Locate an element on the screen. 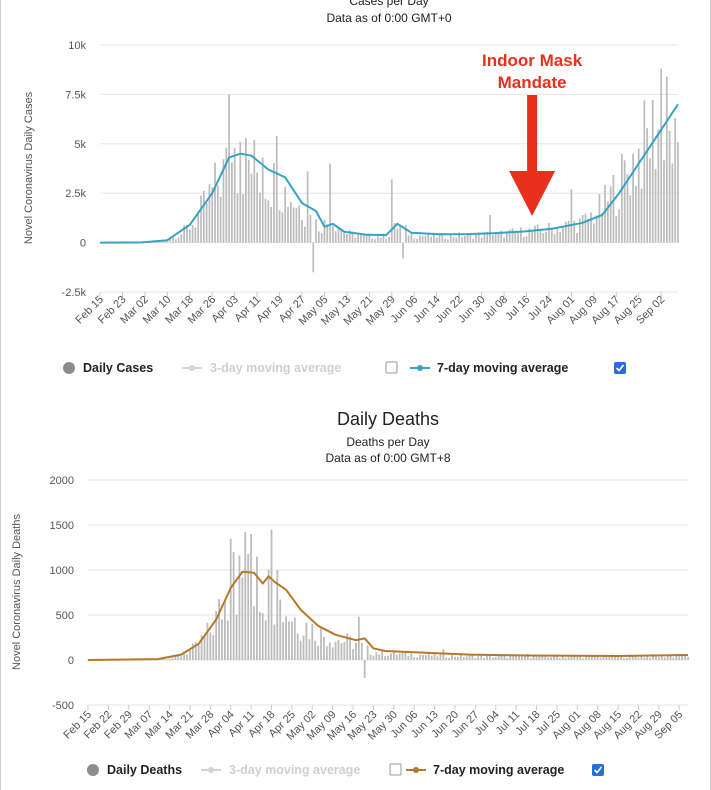 This screenshot has width=711, height=790. chart-data-note: Data as of 0:00 GMT+0 is located at coordinates (388, 18).